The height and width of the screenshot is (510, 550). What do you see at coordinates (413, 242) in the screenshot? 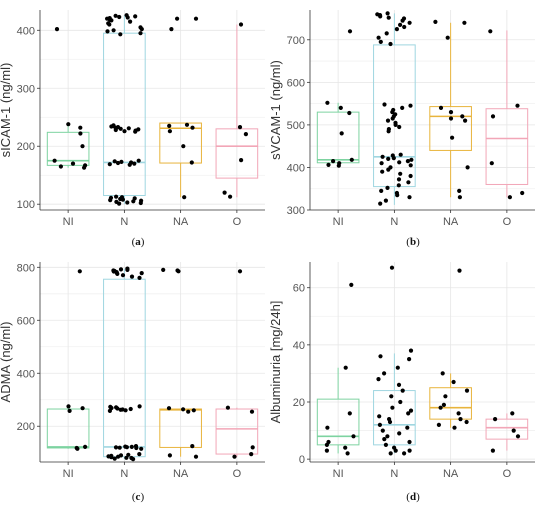
I see `panel-caption: (b)` at bounding box center [413, 242].